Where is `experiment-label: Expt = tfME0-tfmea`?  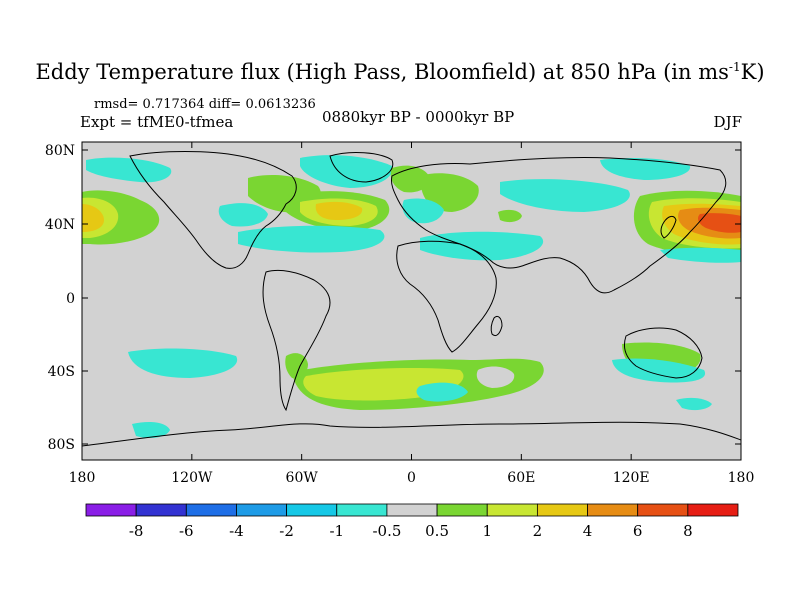
experiment-label: Expt = tfME0-tfmea is located at coordinates (157, 122).